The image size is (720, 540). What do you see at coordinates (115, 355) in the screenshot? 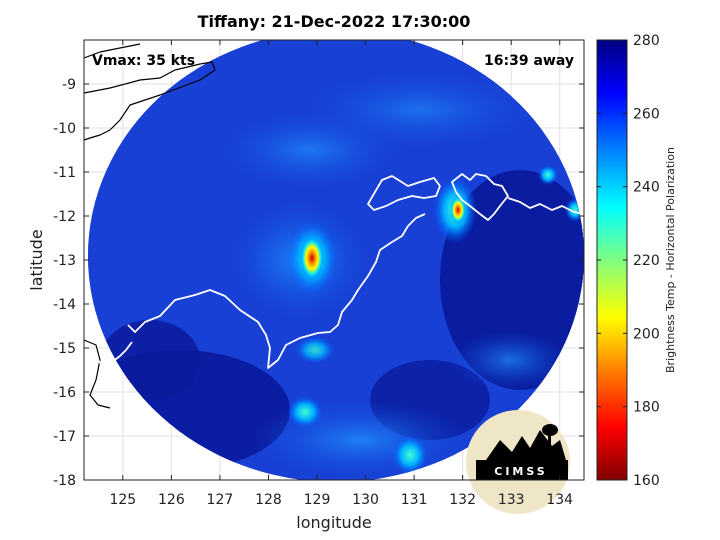
I see `coastline-land-west` at bounding box center [115, 355].